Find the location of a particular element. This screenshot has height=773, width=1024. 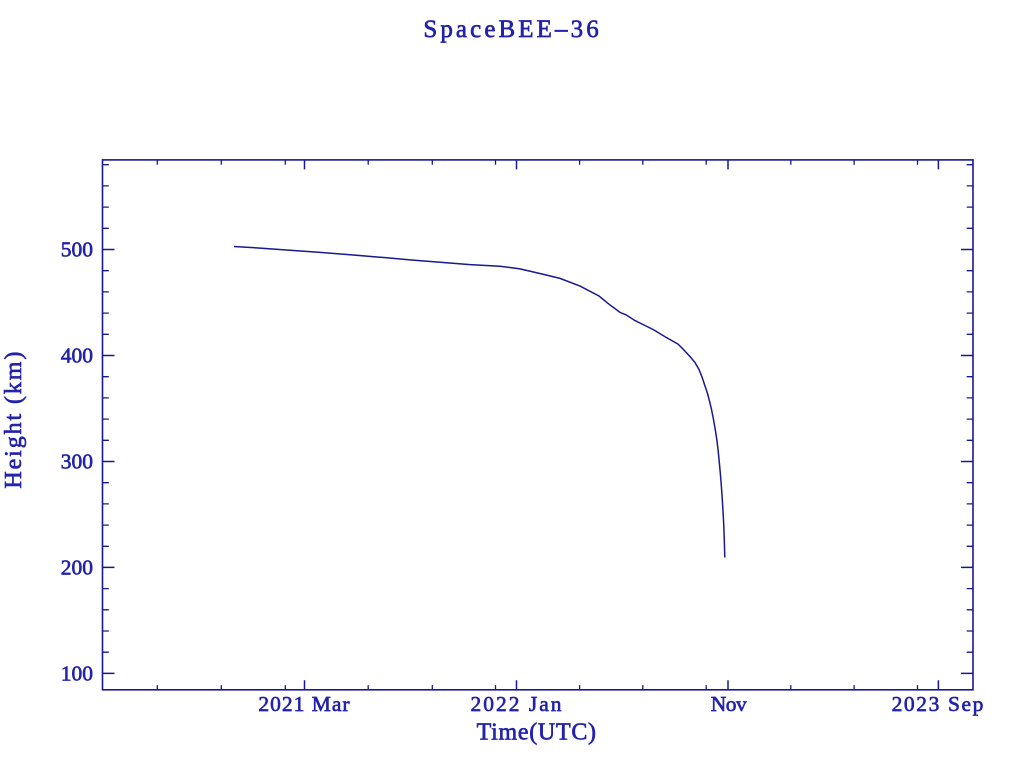

svg-text: Time(UTC) is located at coordinates (537, 733).